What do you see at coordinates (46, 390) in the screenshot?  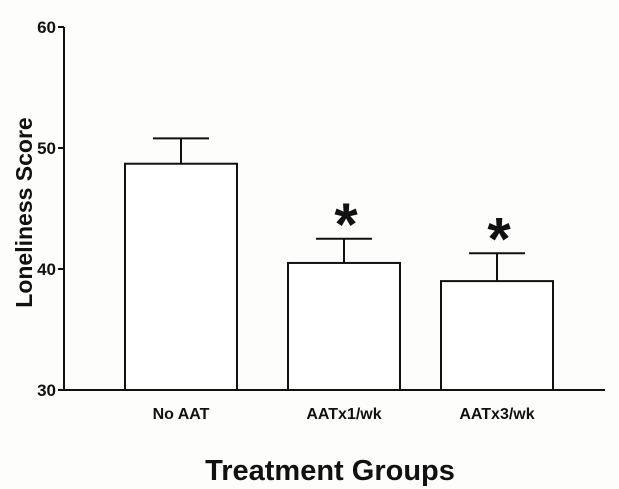 I see `y-tick-label: 30` at bounding box center [46, 390].